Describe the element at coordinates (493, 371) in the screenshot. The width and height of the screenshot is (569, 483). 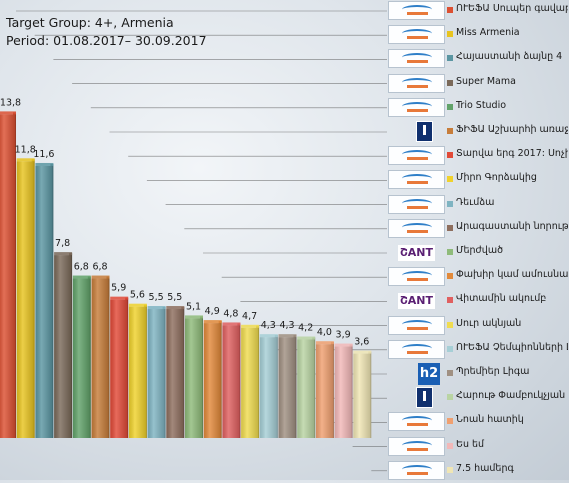
I see `legend-label: Պրեմիեր Լիգա` at that location.